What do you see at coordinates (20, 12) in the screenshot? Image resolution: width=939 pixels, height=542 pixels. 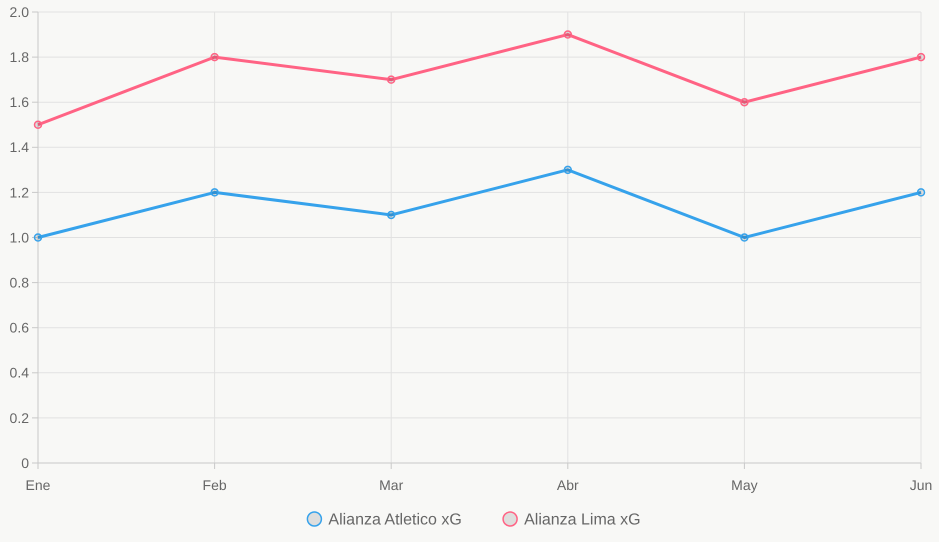 I see `y-tick-label: 2.0` at bounding box center [20, 12].